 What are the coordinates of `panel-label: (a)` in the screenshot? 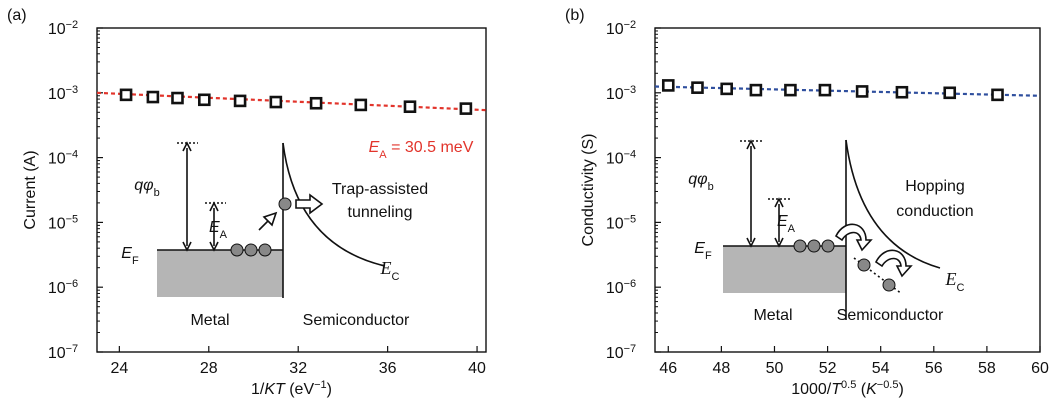 It's located at (17, 15).